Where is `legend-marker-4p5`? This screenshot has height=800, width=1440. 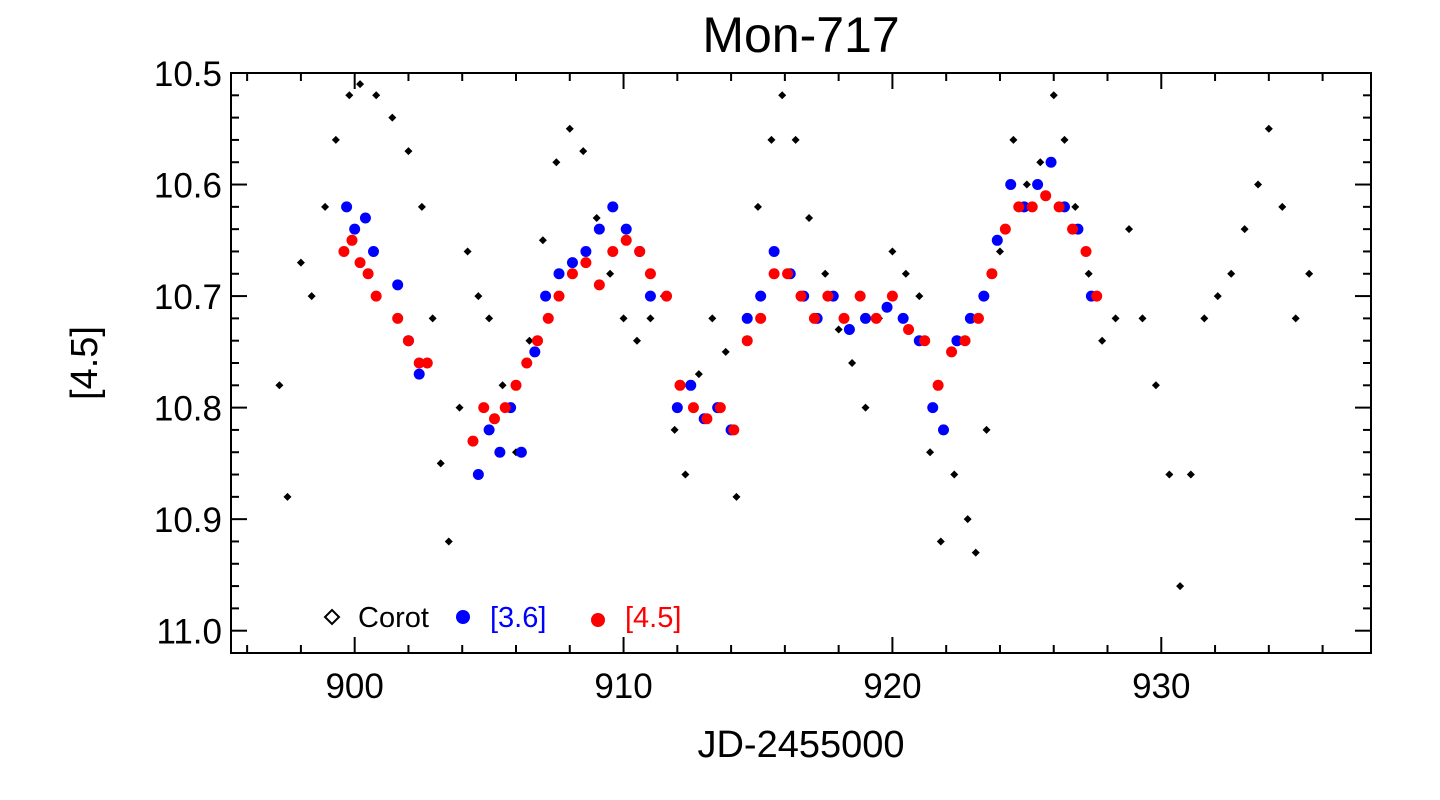
legend-marker-4p5 is located at coordinates (598, 620).